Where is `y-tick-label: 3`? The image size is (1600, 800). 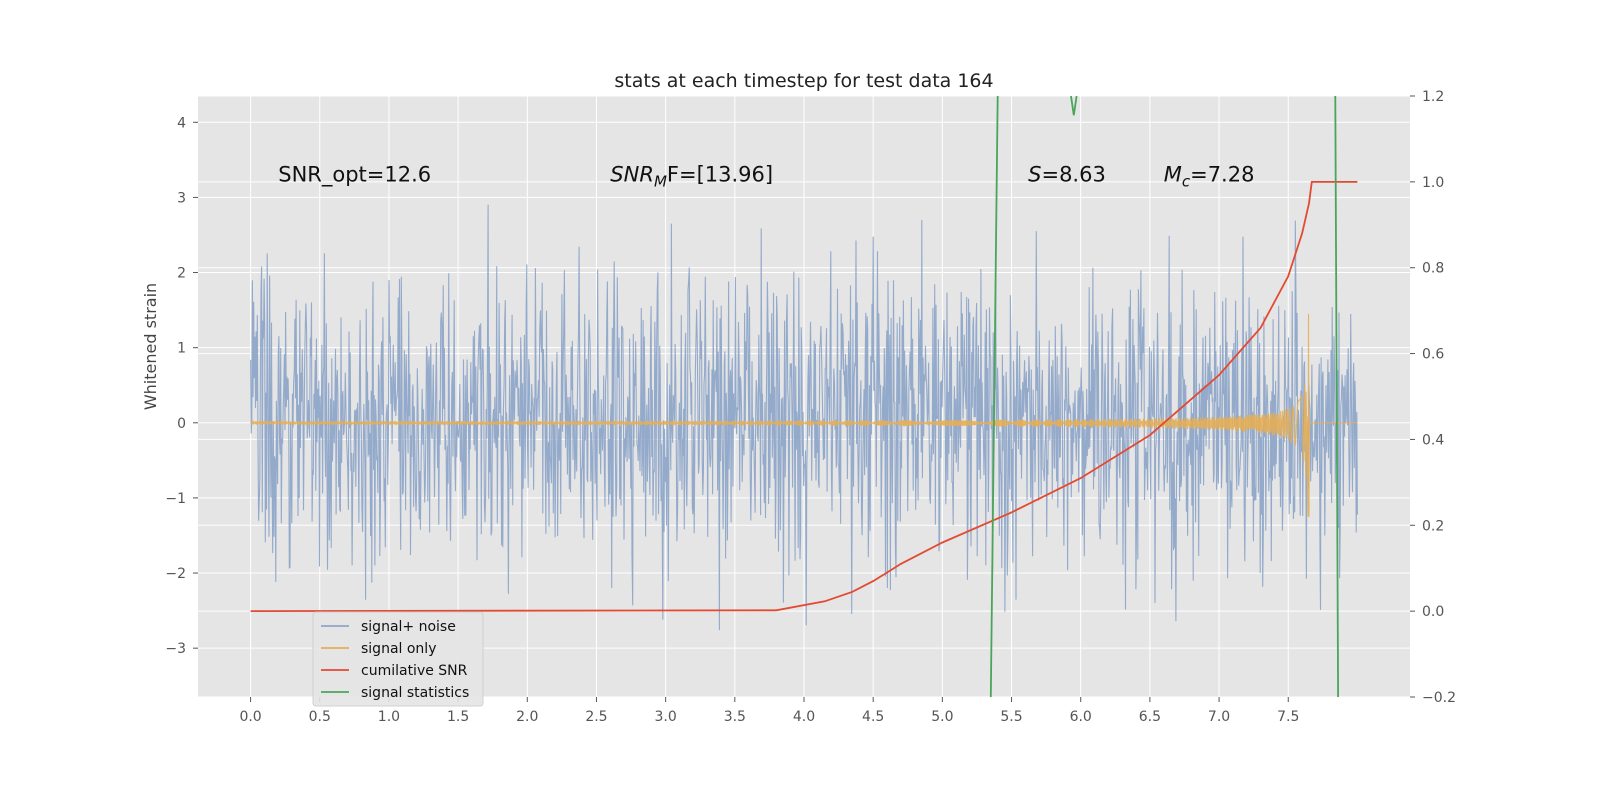
y-tick-label: 3 is located at coordinates (181, 198).